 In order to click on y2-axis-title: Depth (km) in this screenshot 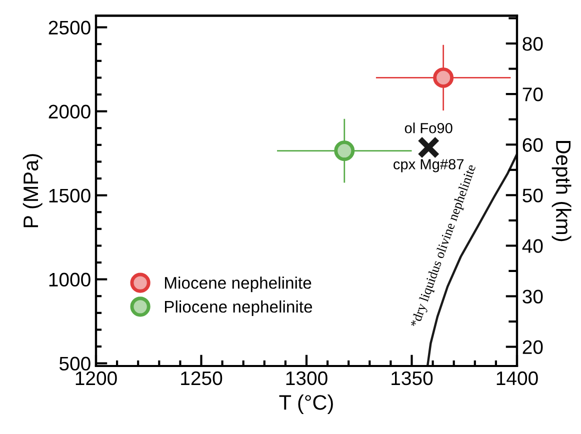, I will do `click(562, 191)`.